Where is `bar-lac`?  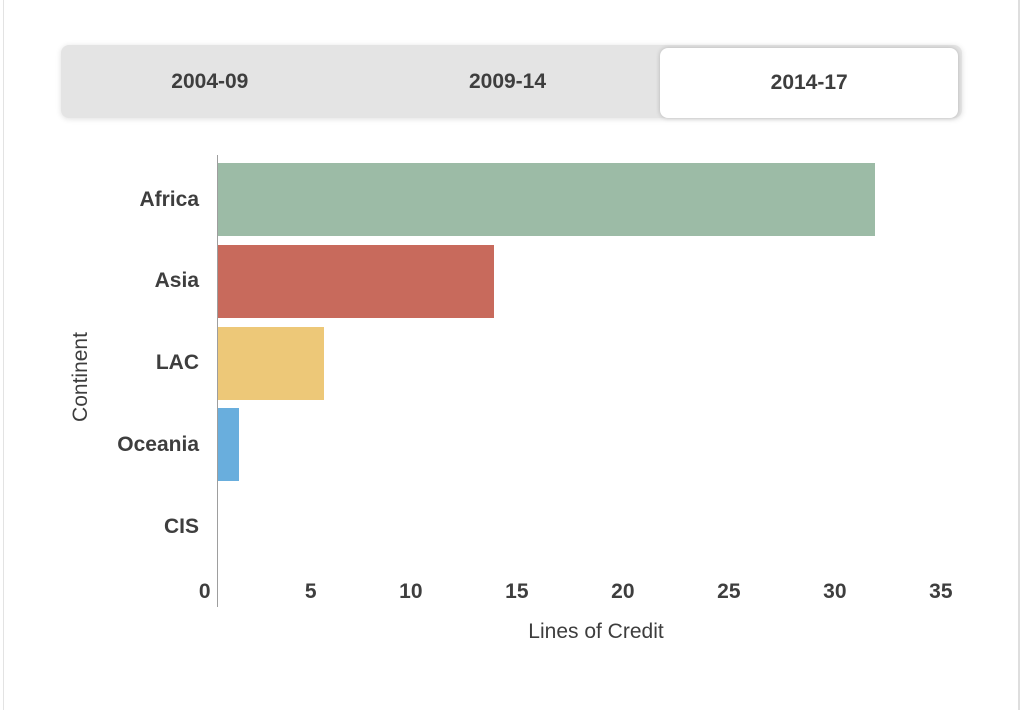
bar-lac is located at coordinates (271, 363).